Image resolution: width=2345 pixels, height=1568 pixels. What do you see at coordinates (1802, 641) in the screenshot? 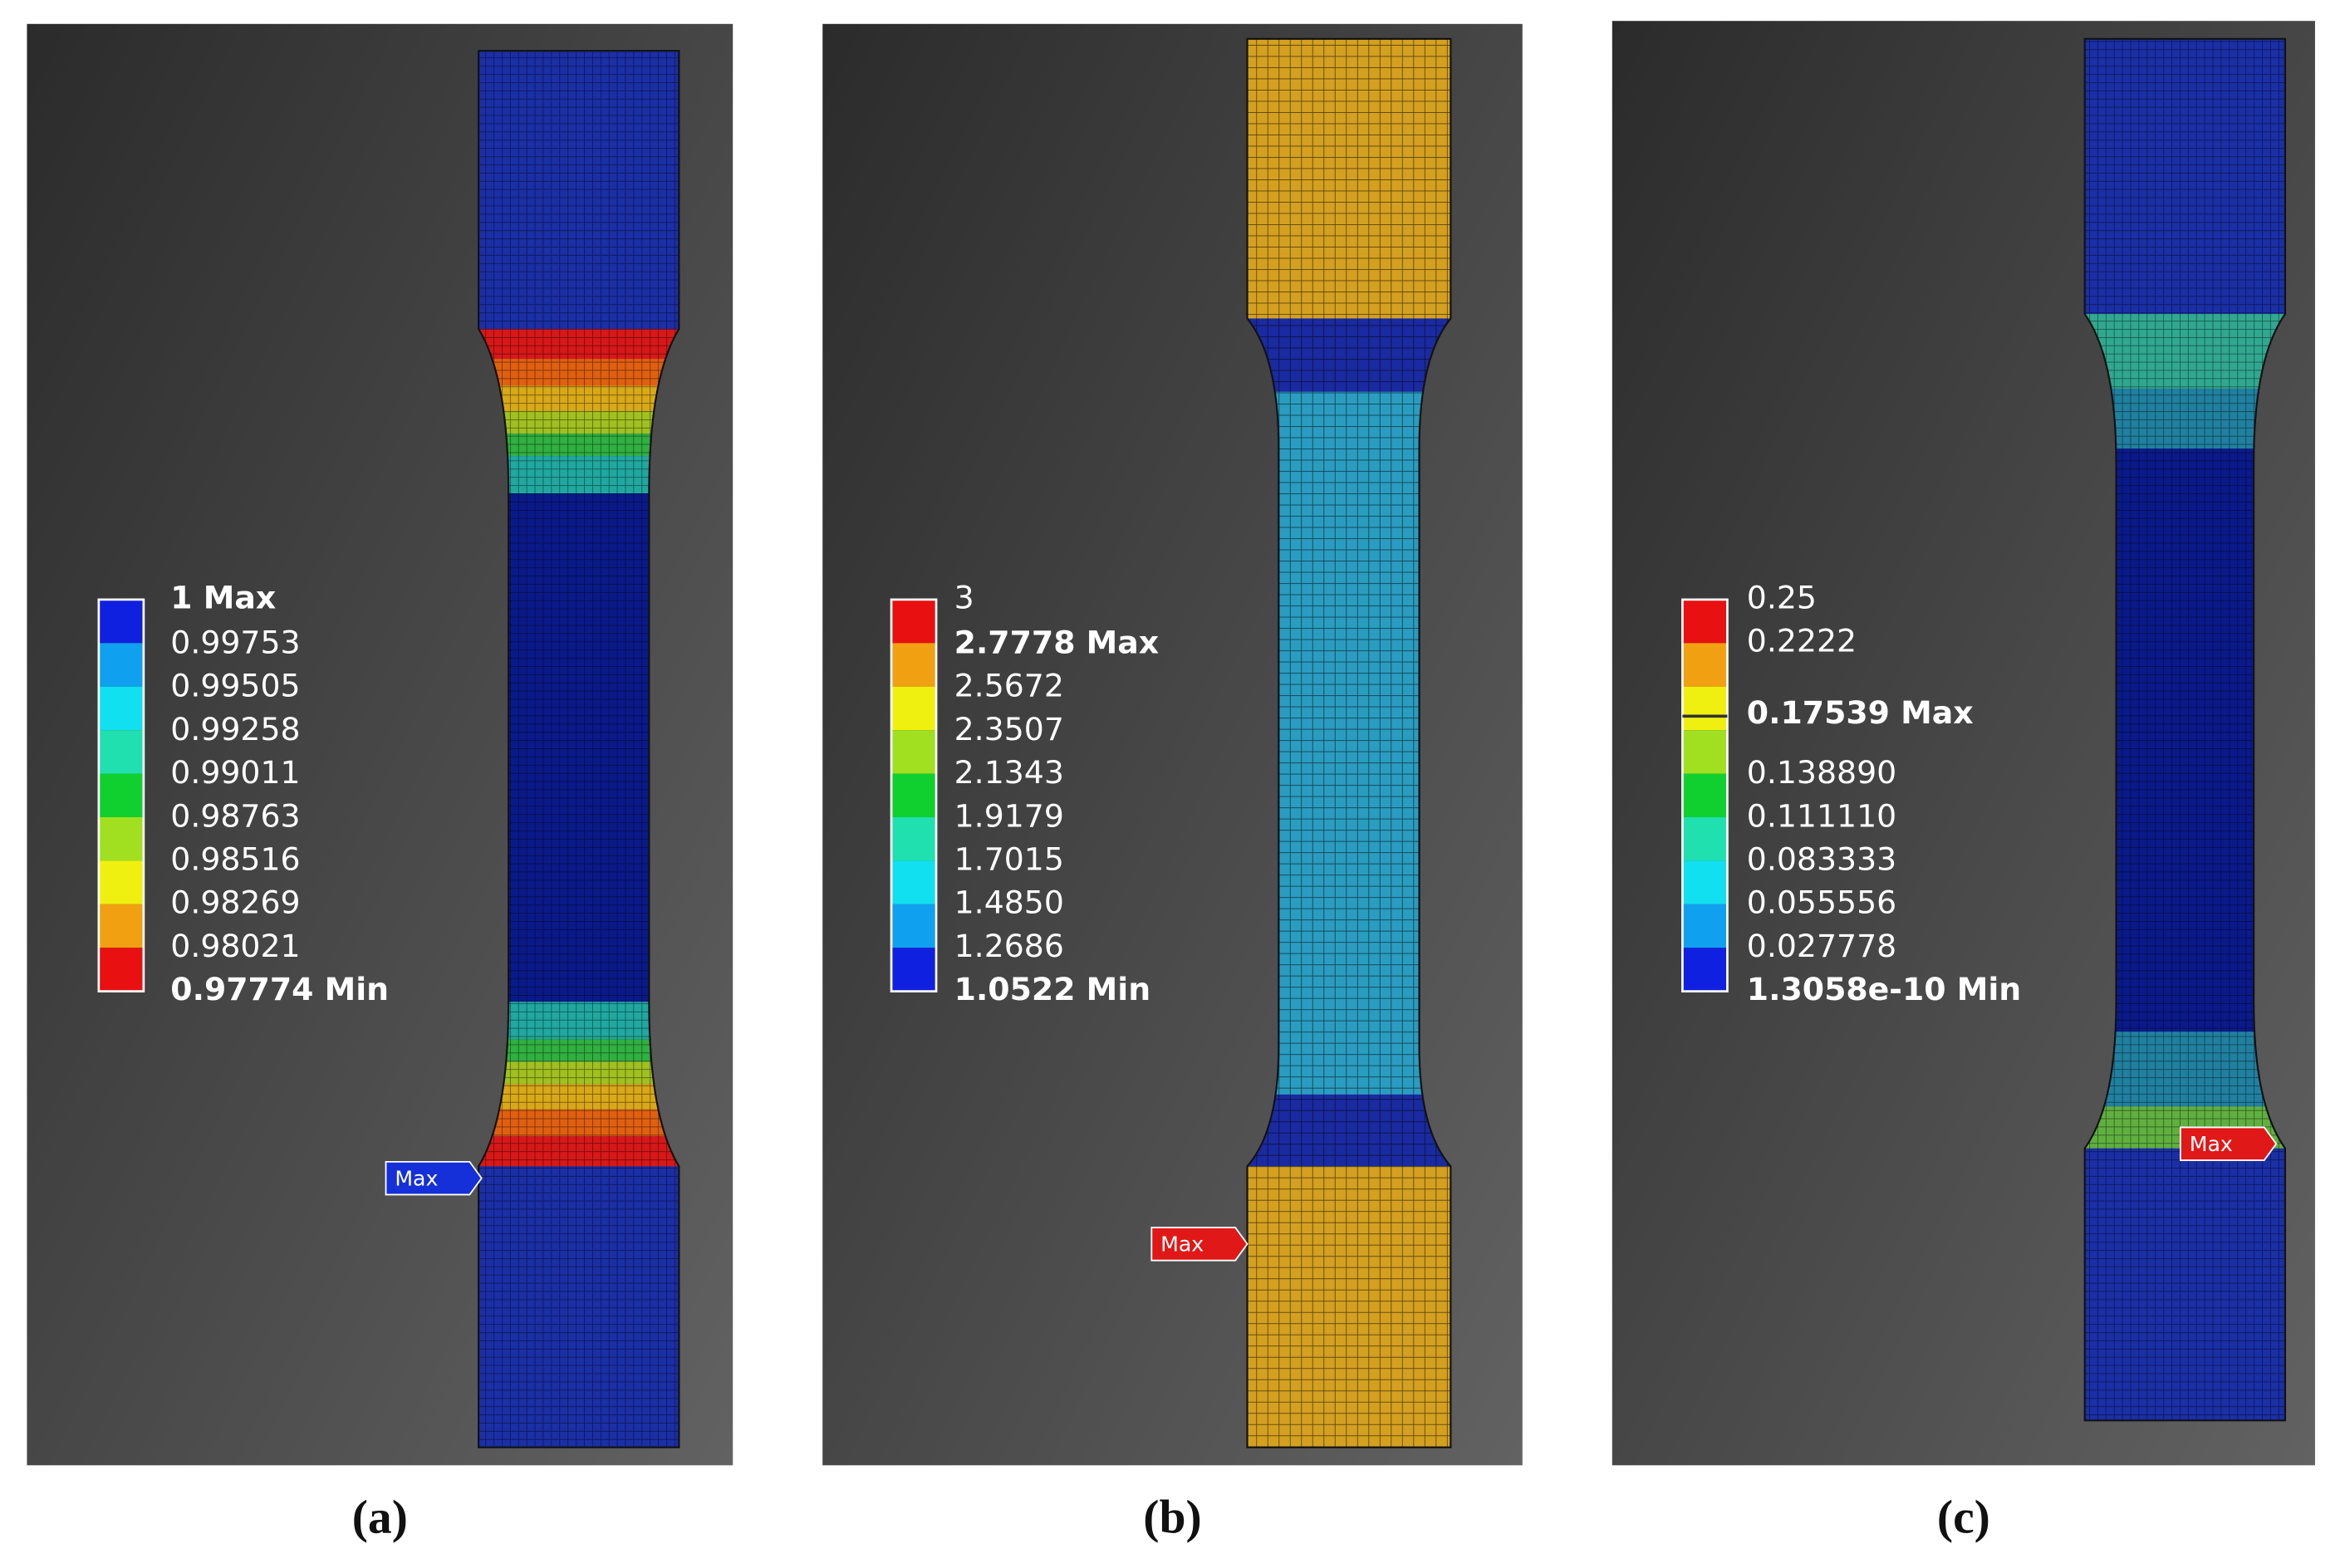
I see `legend-label: 0.2222` at bounding box center [1802, 641].